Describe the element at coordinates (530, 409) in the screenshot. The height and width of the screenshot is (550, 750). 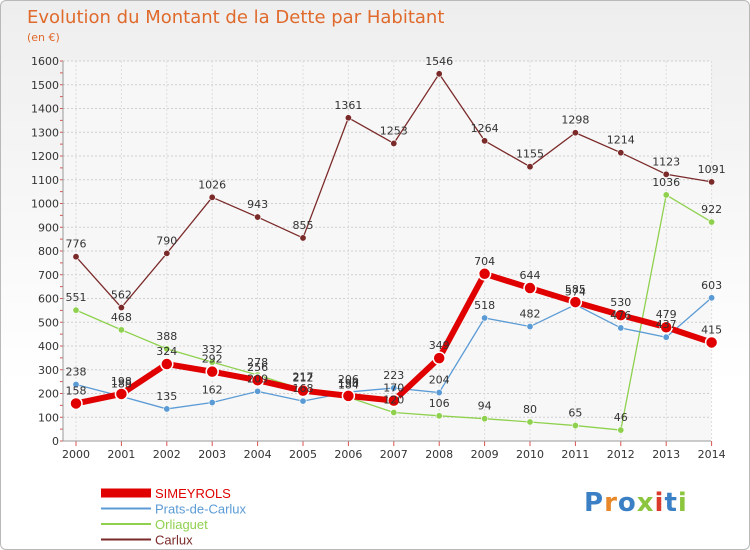
I see `data-label-orliaguet: 80` at that location.